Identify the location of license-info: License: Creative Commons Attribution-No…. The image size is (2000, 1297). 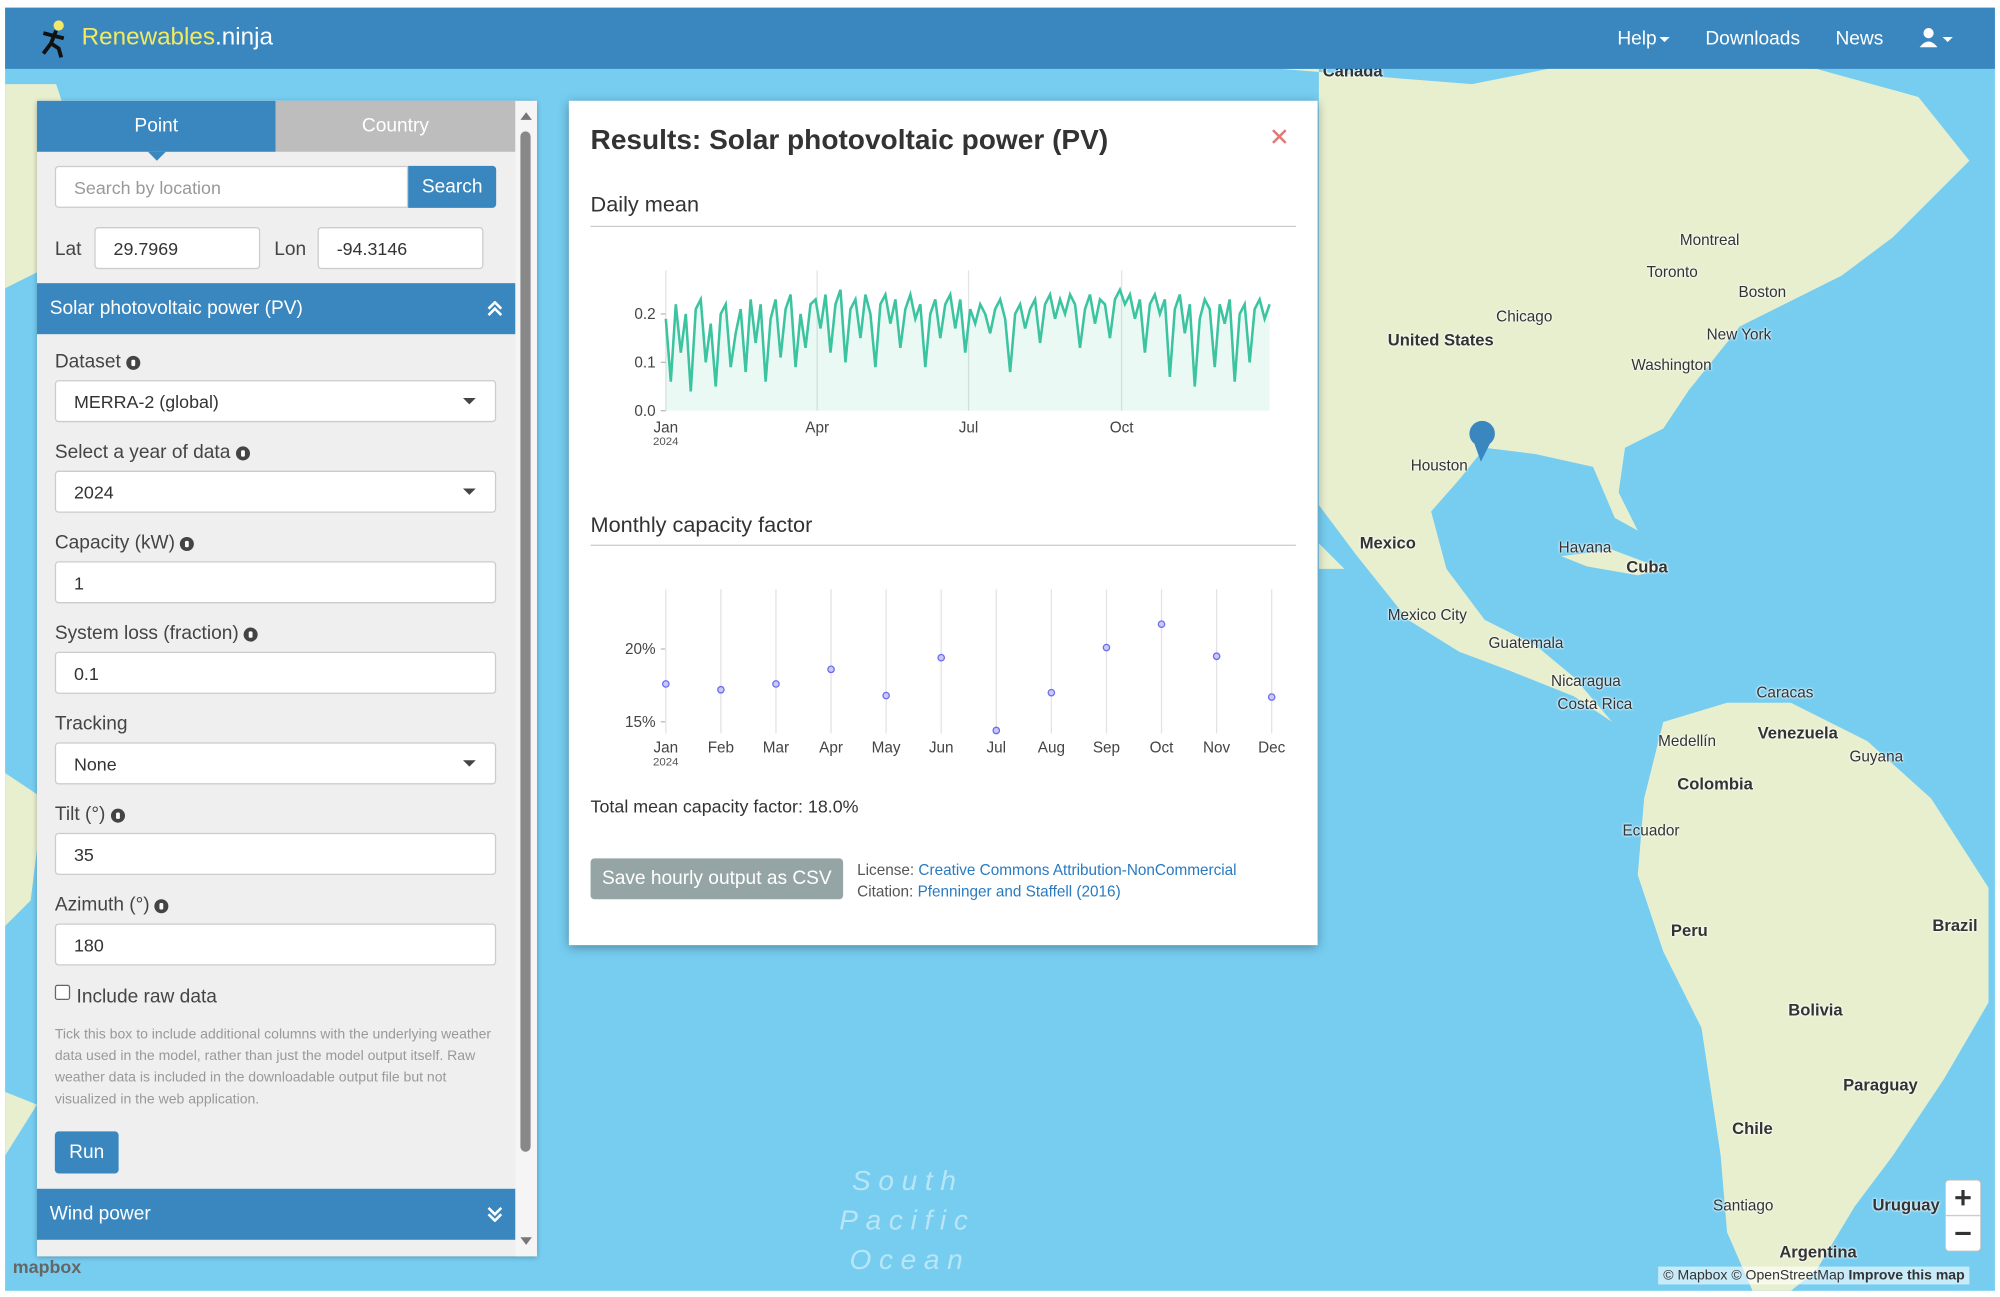
(1046, 881).